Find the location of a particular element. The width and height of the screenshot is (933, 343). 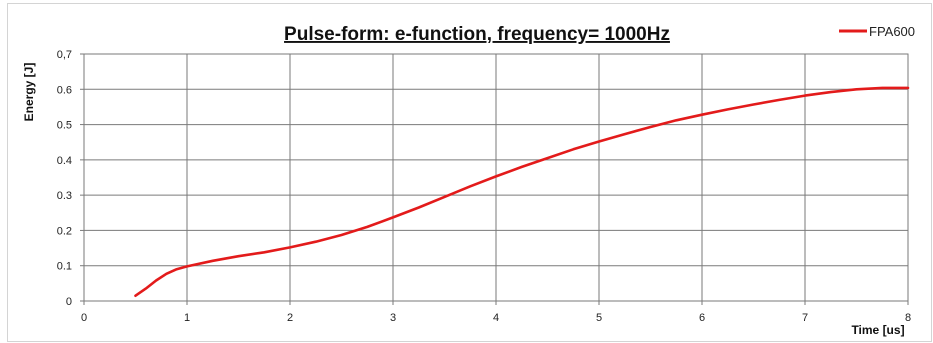

legend: FPA600 is located at coordinates (877, 31).